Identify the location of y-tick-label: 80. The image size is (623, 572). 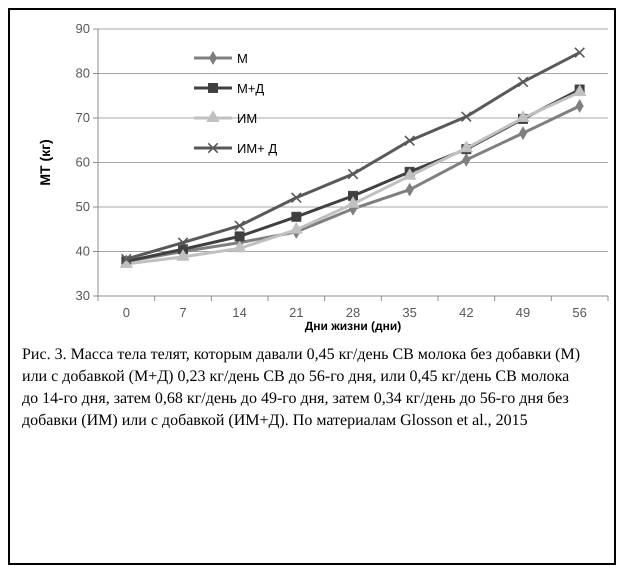
(83, 73).